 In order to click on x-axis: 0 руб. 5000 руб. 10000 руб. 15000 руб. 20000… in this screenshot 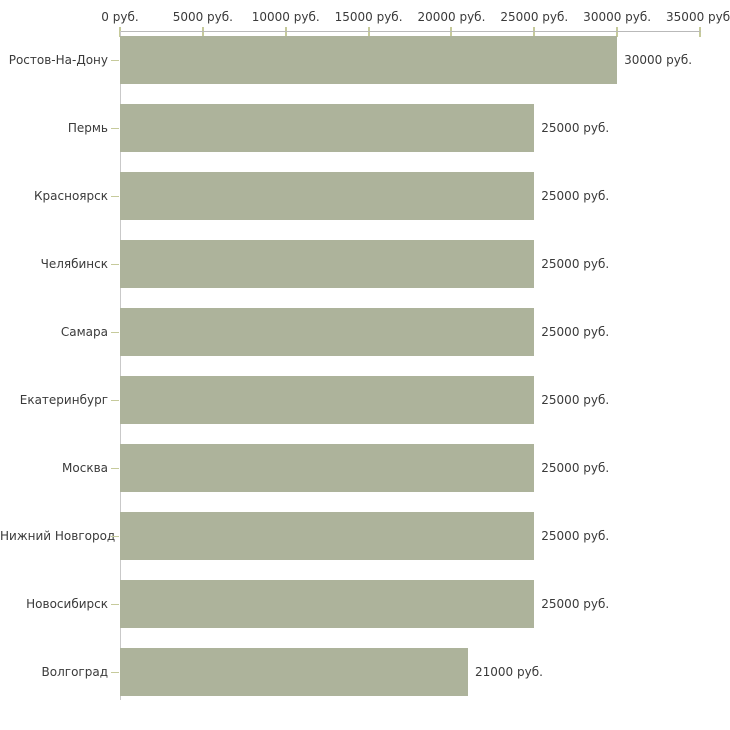, I will do `click(365, 18)`.